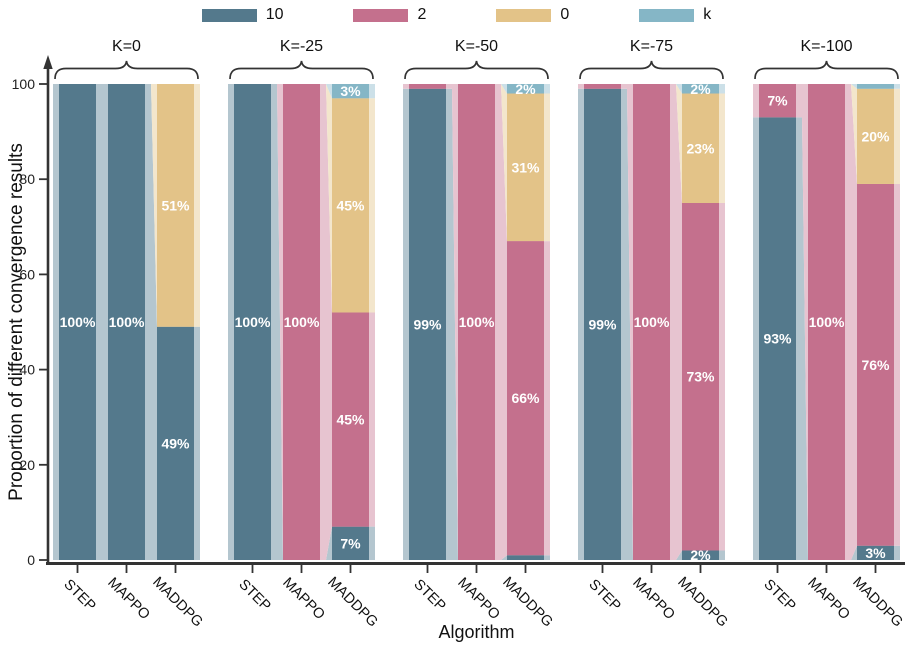 The image size is (913, 654). What do you see at coordinates (476, 632) in the screenshot?
I see `x-axis-title: Algorithm` at bounding box center [476, 632].